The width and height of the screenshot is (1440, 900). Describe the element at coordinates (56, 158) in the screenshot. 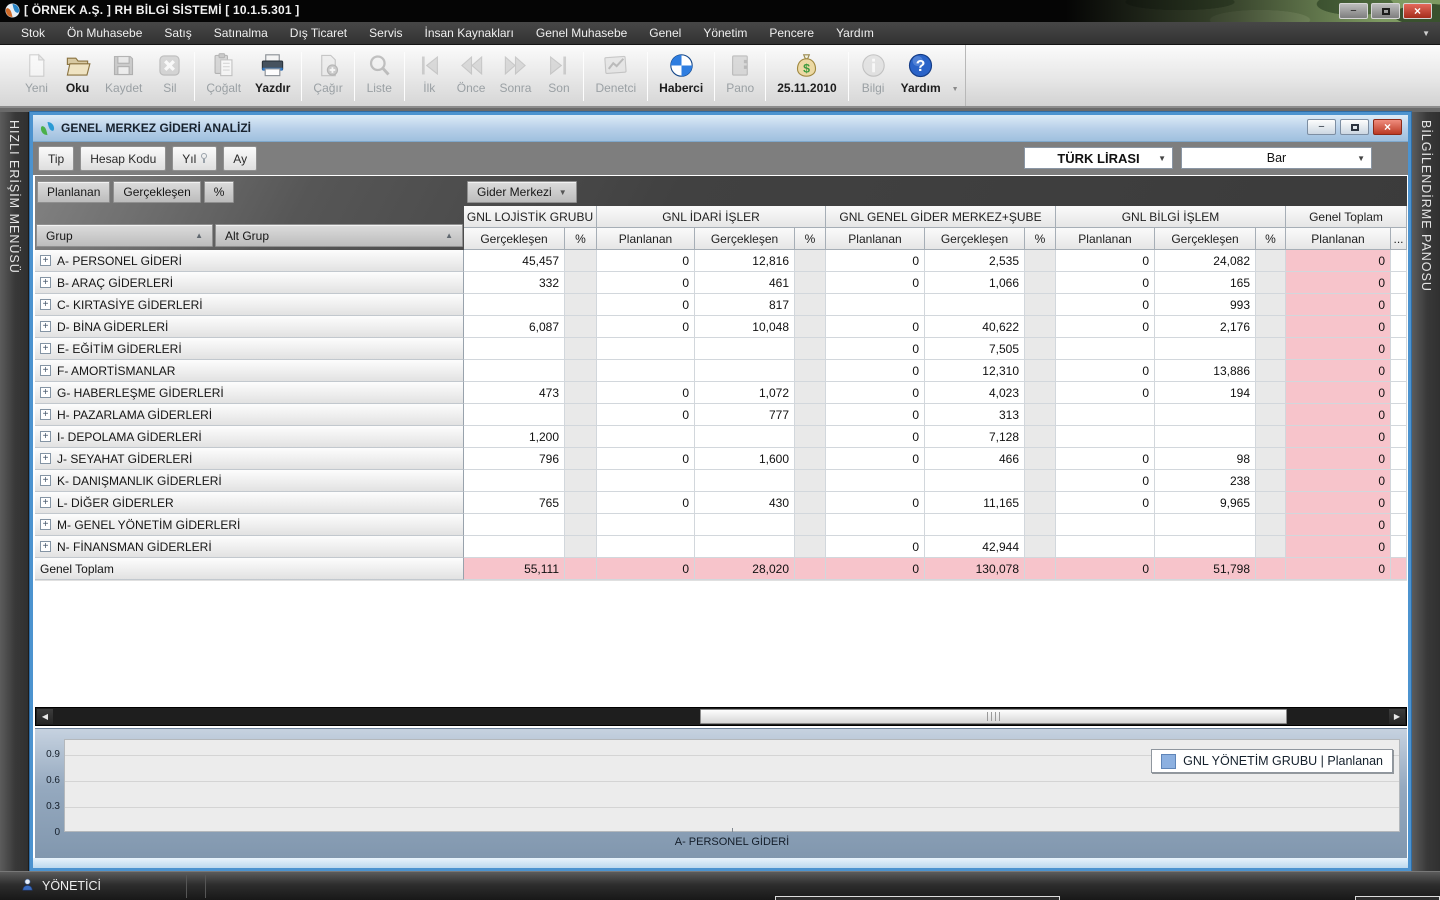

I see `filter-button-0: Tip` at that location.